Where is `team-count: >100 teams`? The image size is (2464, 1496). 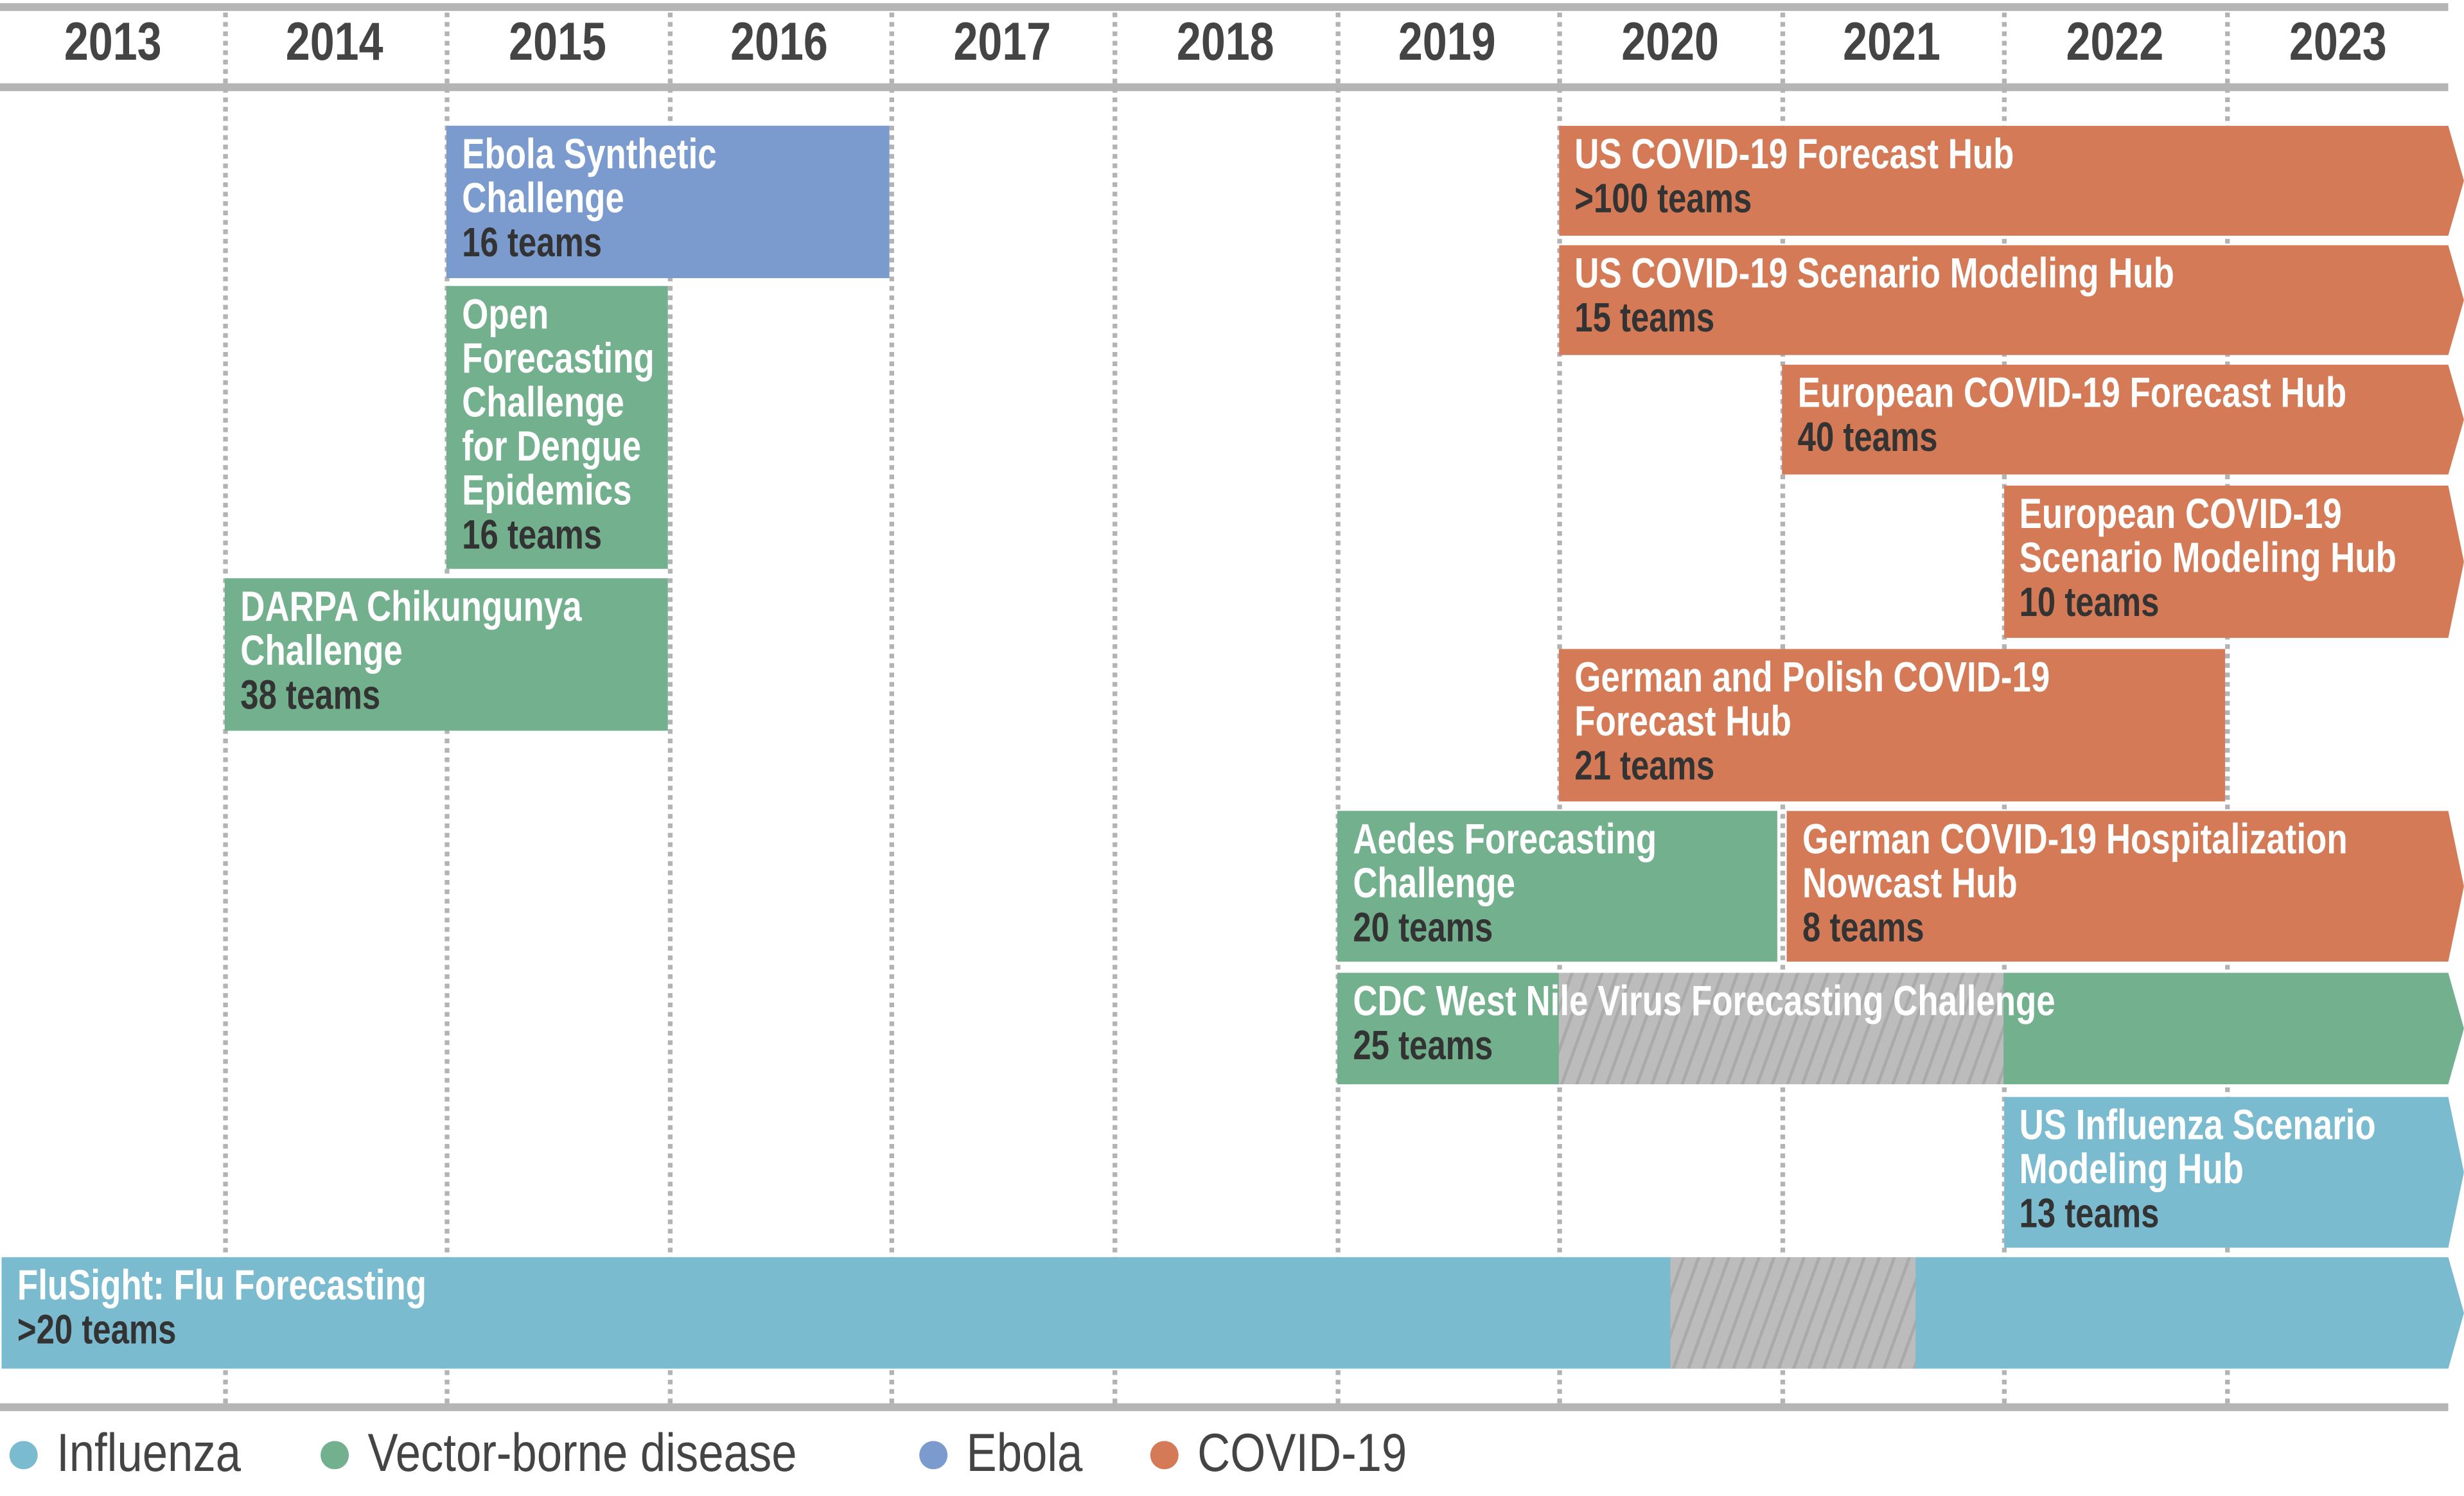
team-count: >100 teams is located at coordinates (1663, 198).